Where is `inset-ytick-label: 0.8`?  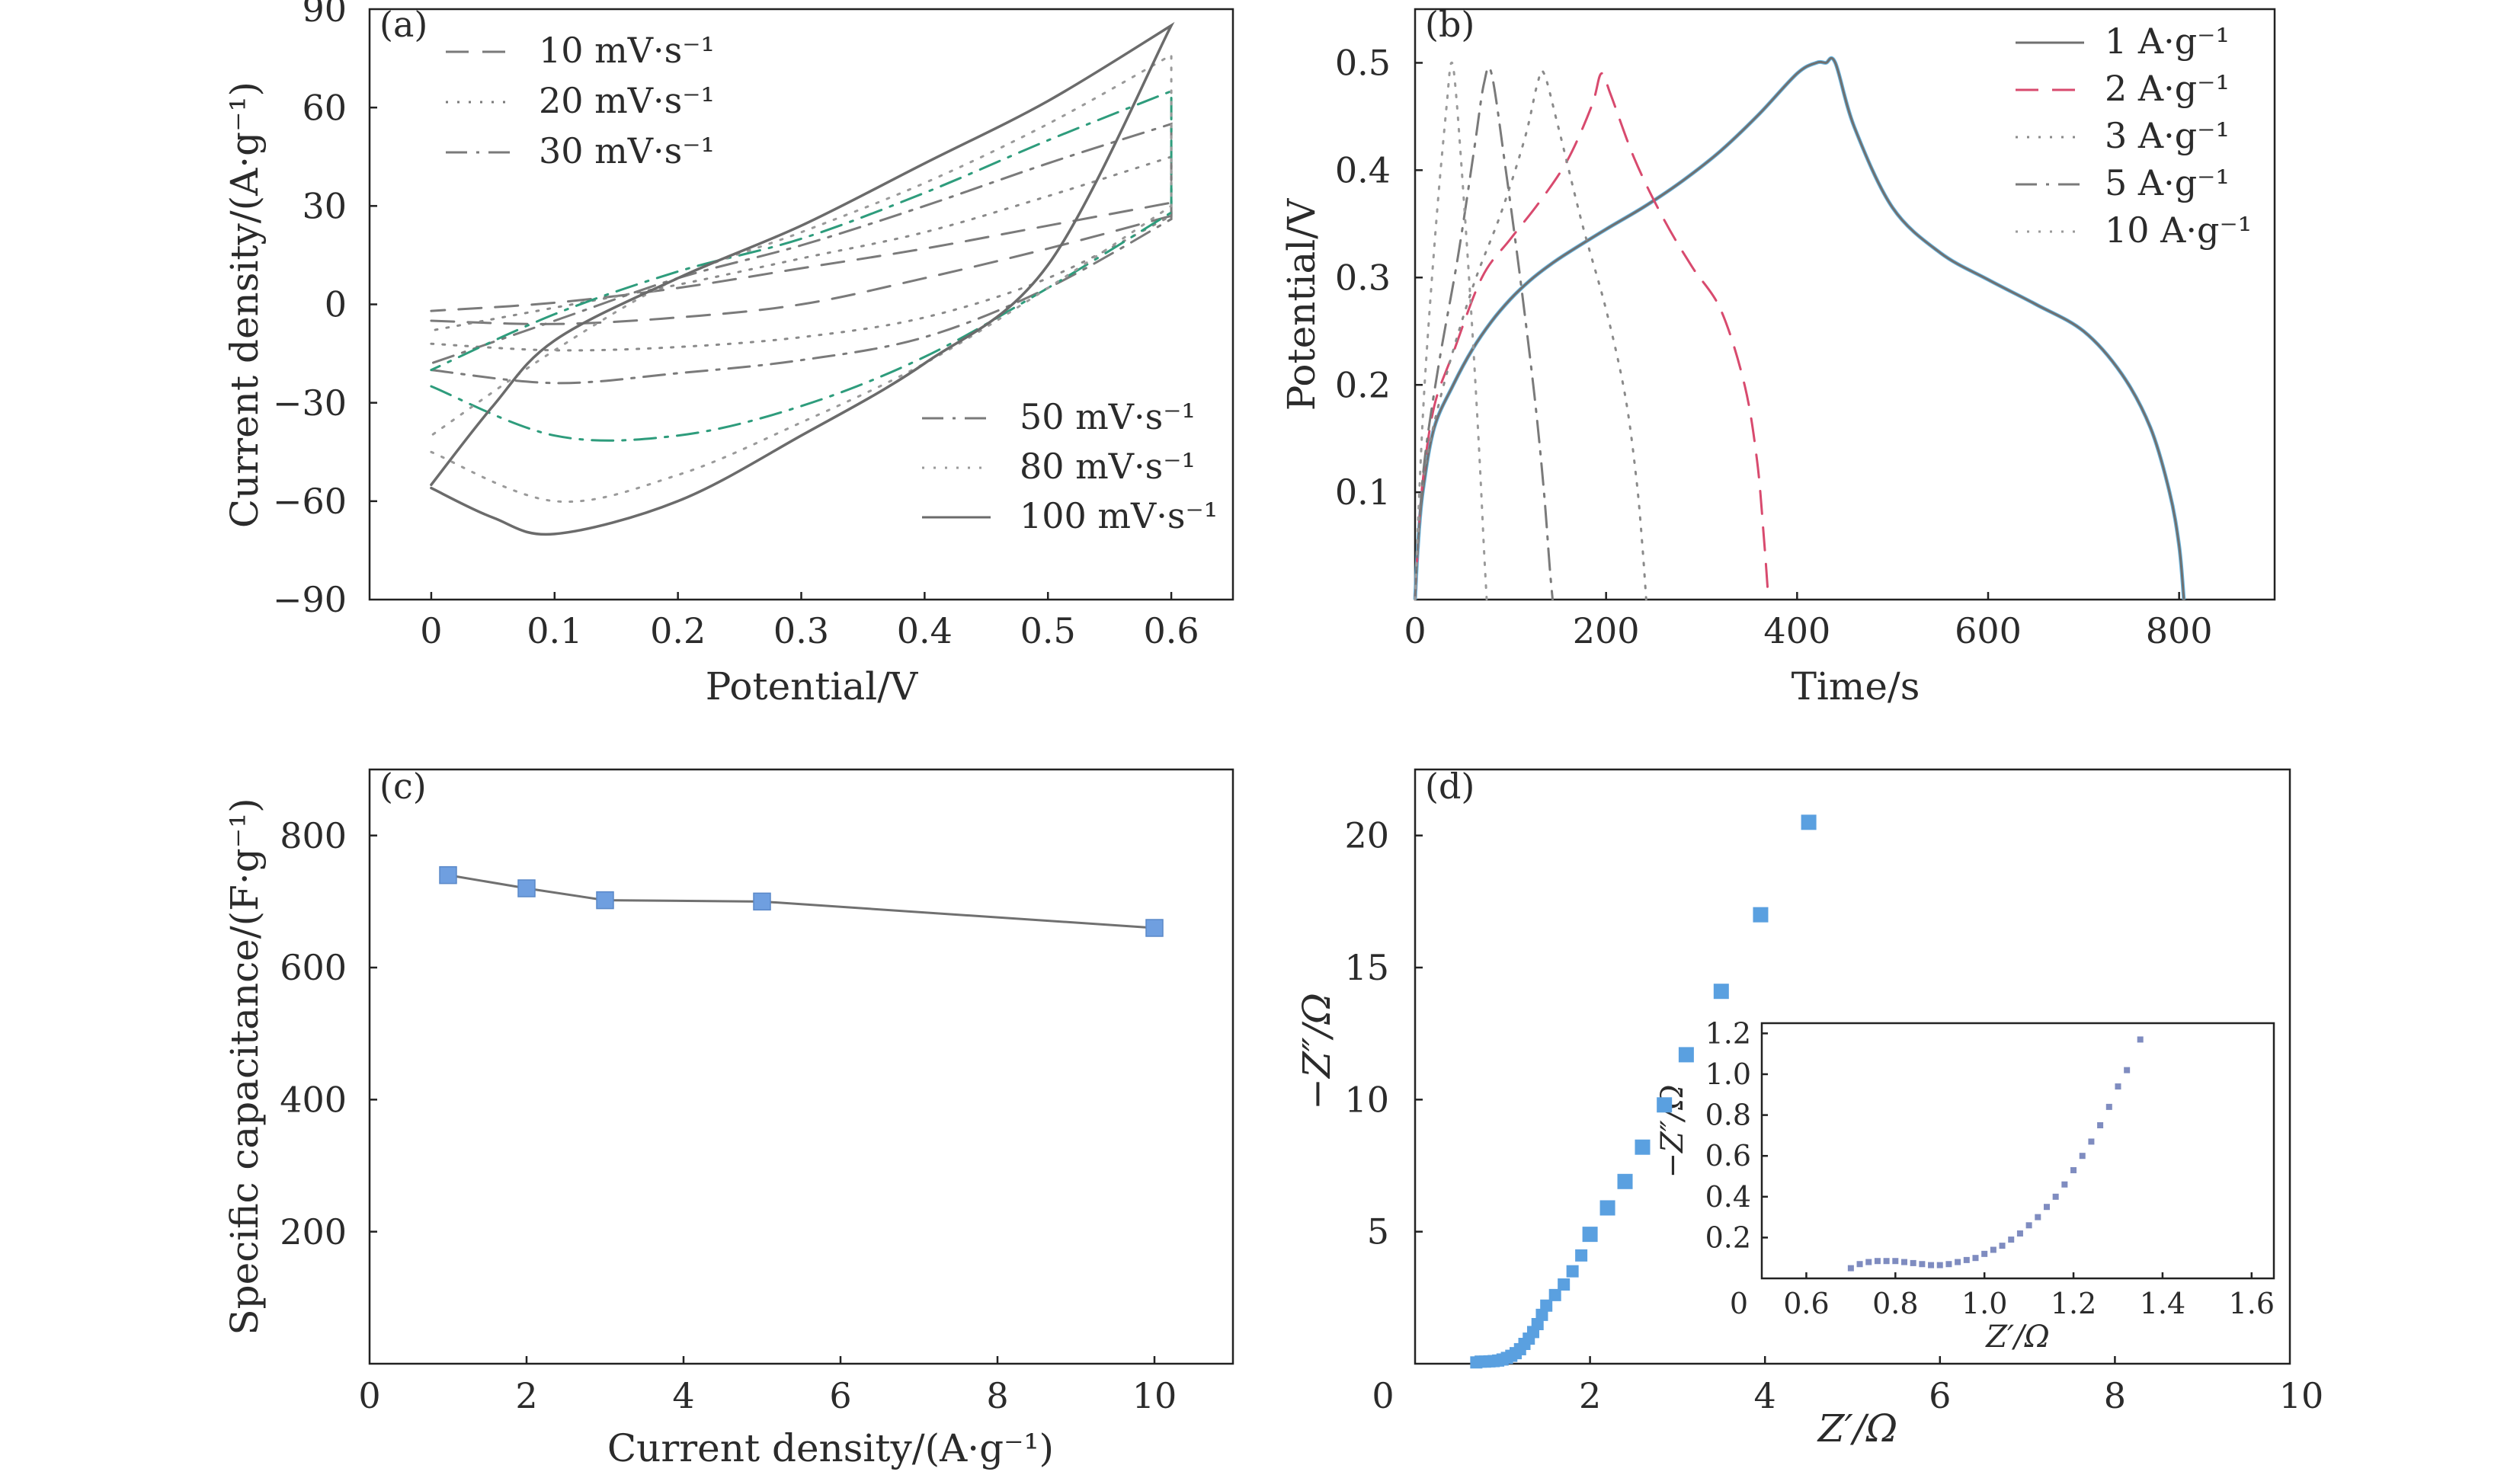 inset-ytick-label: 0.8 is located at coordinates (1728, 1115).